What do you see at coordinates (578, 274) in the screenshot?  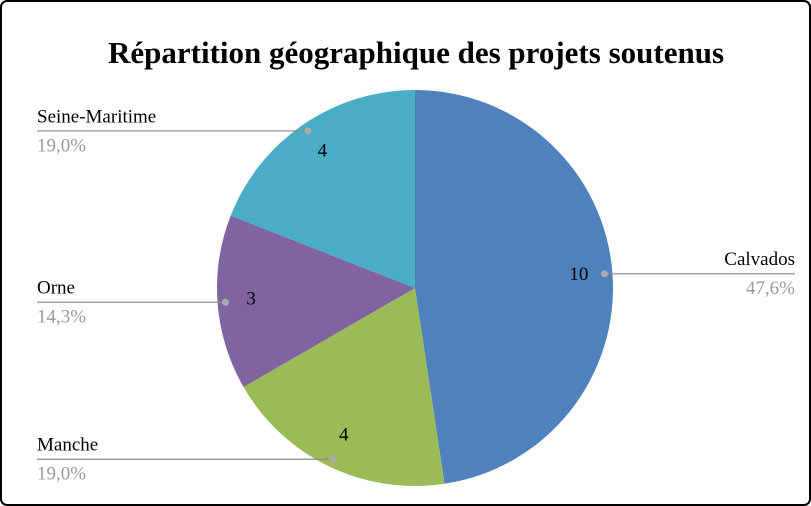 I see `value-label: 10` at bounding box center [578, 274].